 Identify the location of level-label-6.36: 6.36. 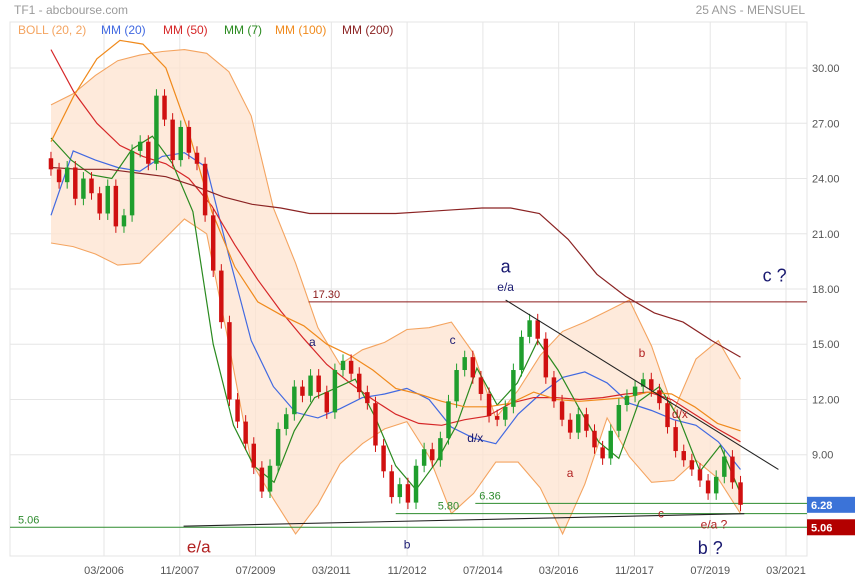
(489, 496).